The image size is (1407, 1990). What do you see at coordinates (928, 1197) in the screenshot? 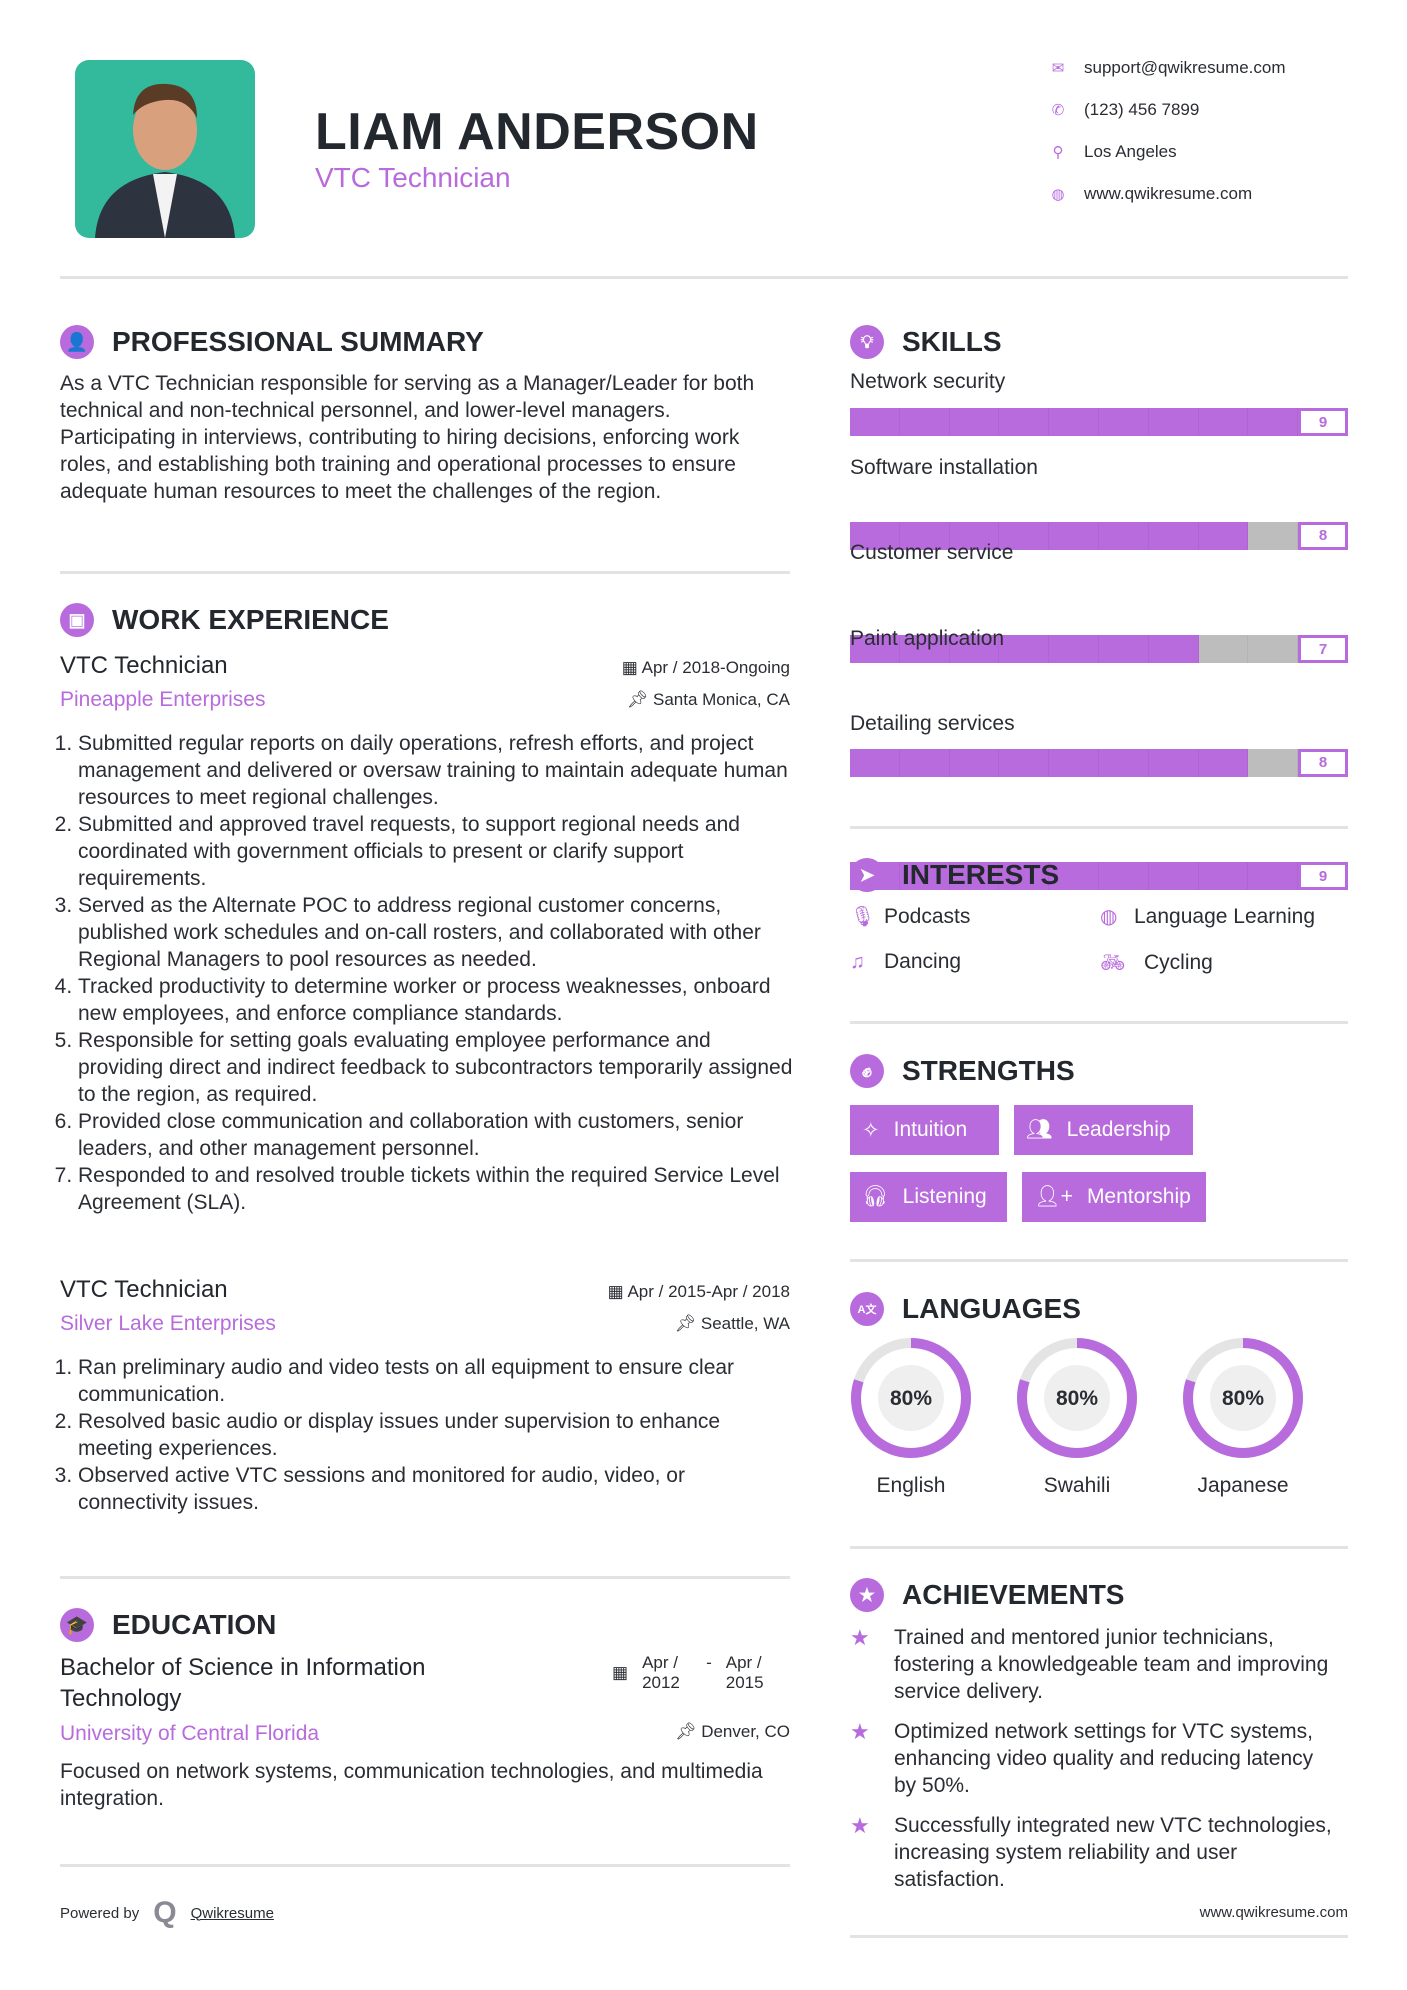
I see `strength-chip: 🎧︎ Listening` at bounding box center [928, 1197].